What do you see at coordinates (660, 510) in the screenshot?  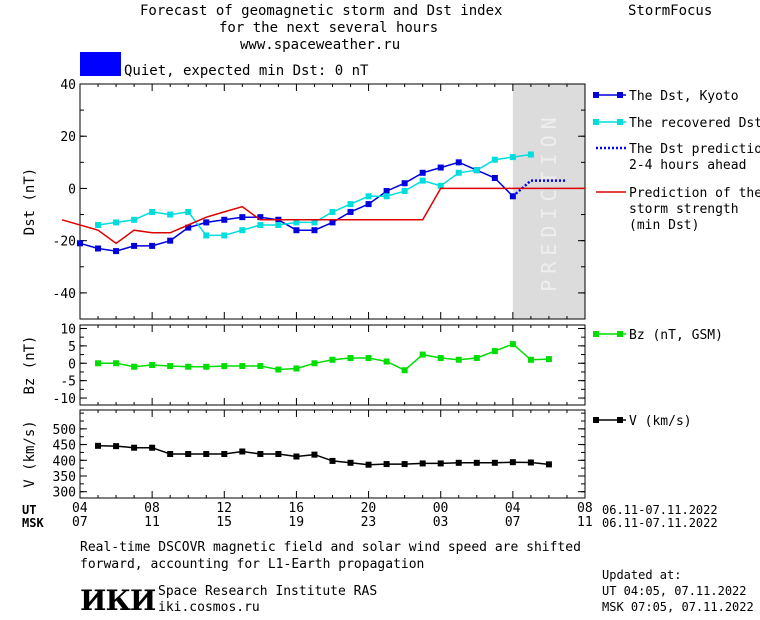 I see `ut-date-range: 06.11-07.11.2022` at bounding box center [660, 510].